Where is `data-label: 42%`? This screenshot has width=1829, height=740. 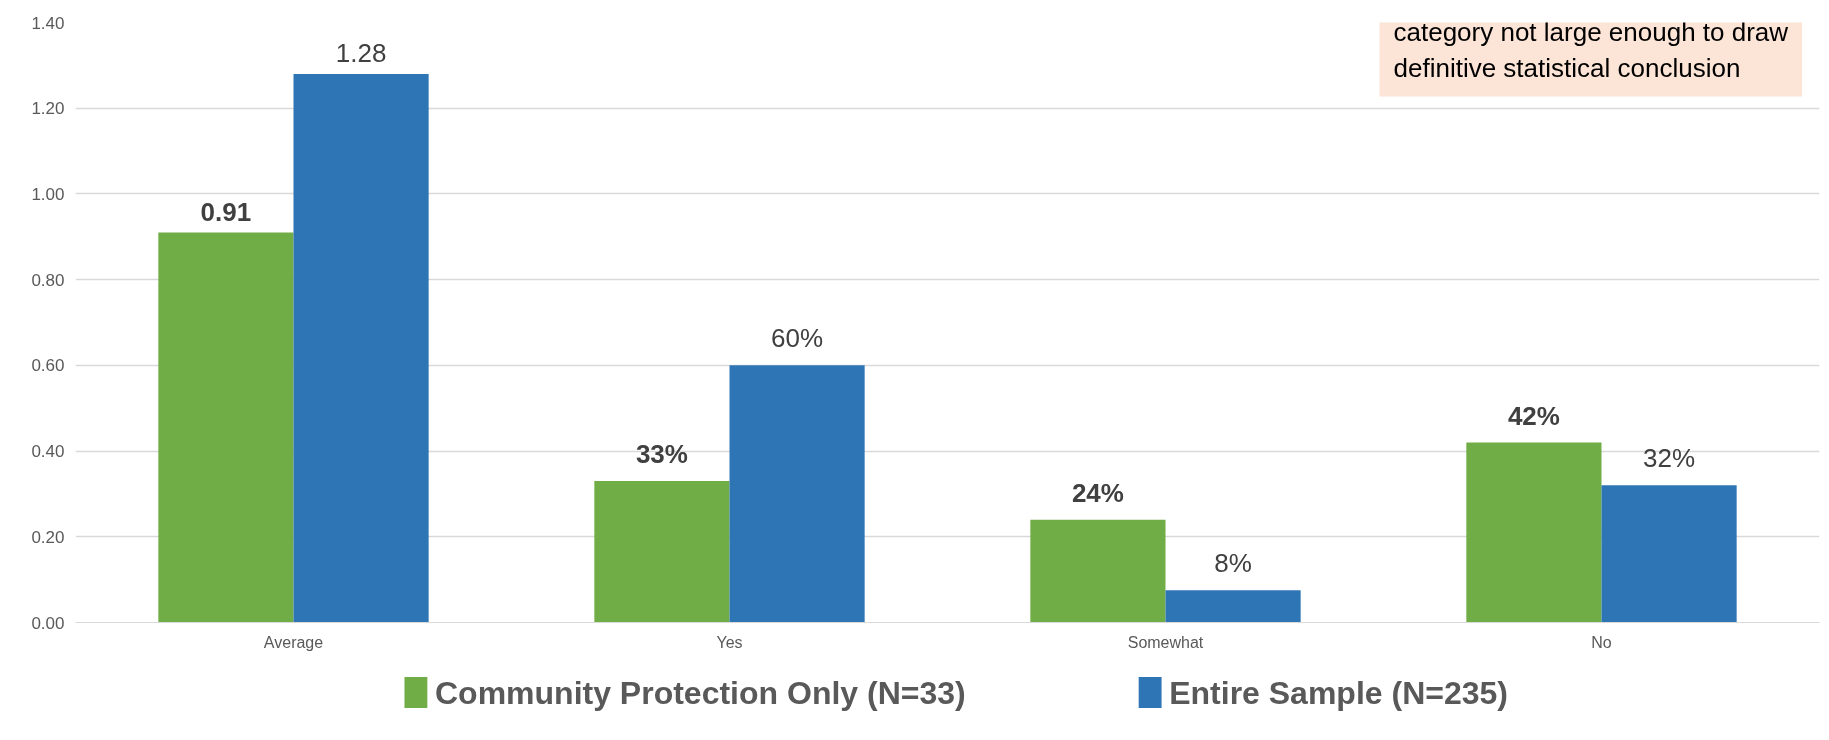 data-label: 42% is located at coordinates (1533, 415).